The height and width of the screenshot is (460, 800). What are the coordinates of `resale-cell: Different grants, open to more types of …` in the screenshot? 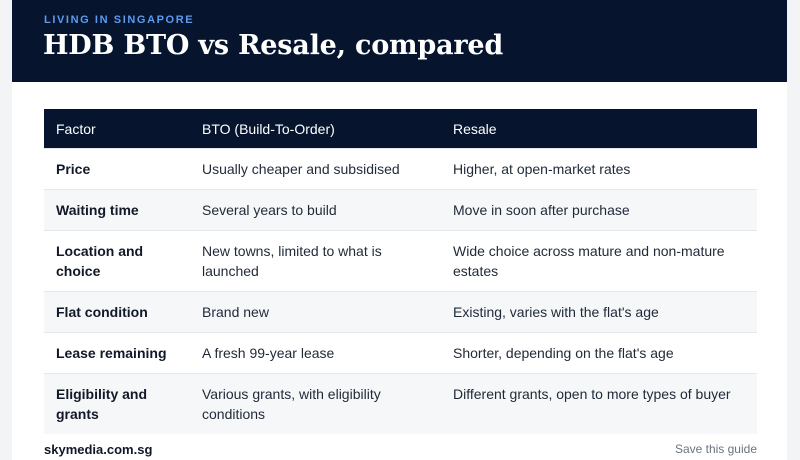 It's located at (599, 403).